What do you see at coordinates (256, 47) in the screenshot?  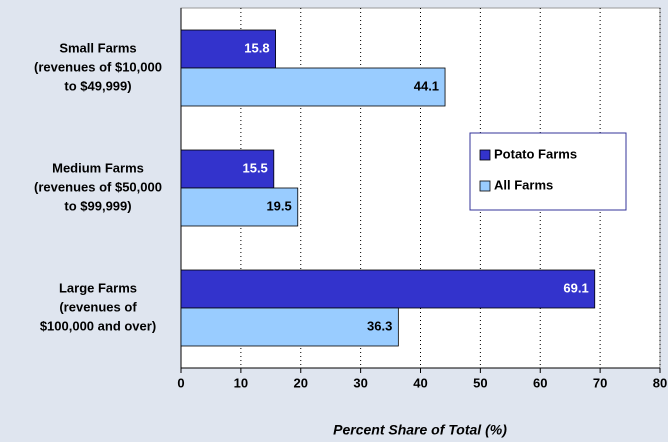 I see `data-label: 15.8` at bounding box center [256, 47].